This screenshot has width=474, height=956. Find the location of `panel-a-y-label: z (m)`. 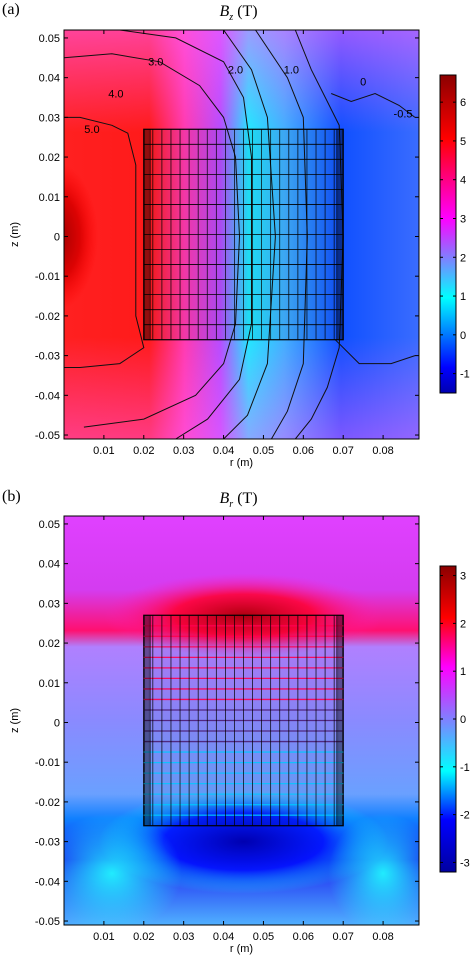

panel-a-y-label: z (m) is located at coordinates (15, 234).